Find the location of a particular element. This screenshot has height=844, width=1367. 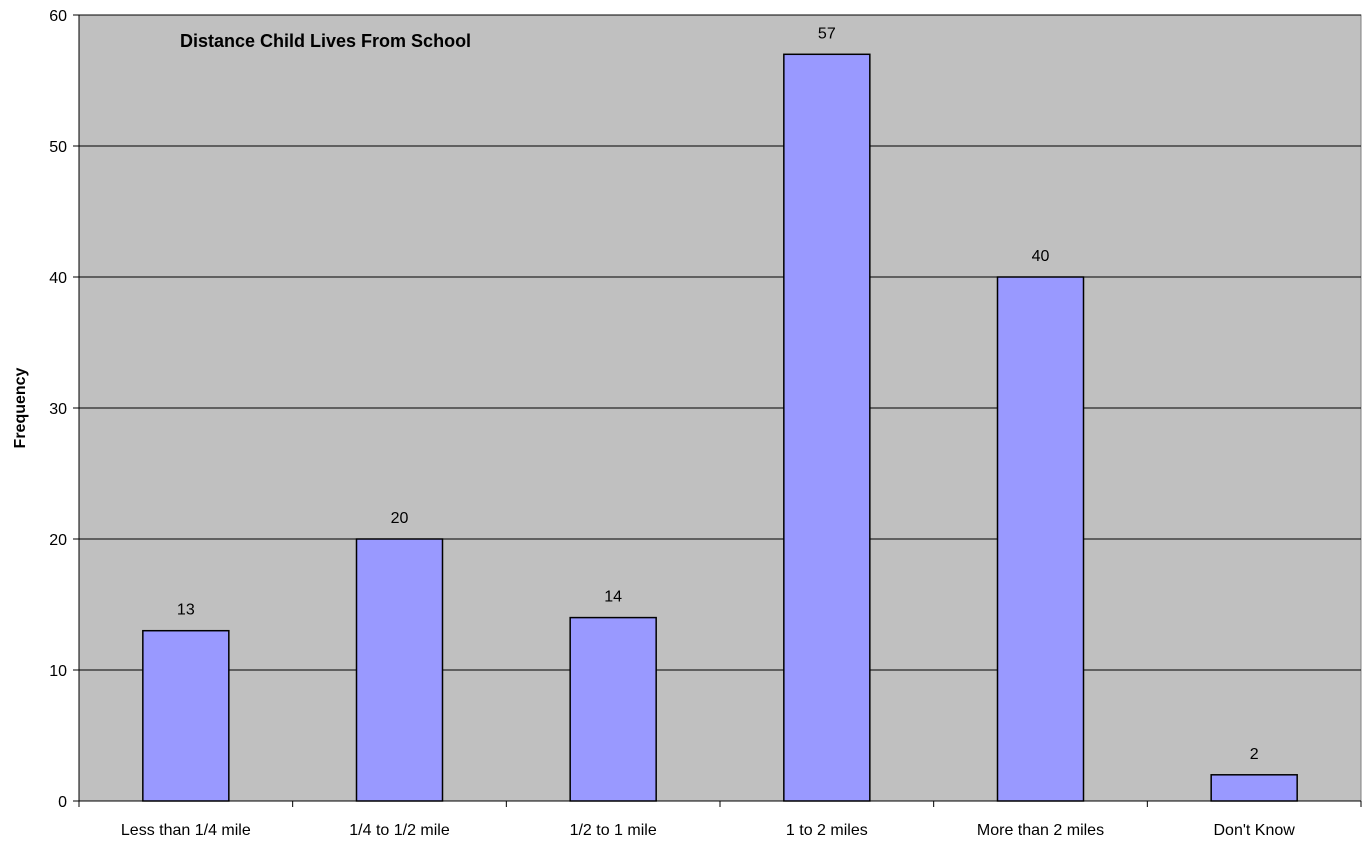

x-tick-label: Less than 1/4 mile is located at coordinates (186, 830).